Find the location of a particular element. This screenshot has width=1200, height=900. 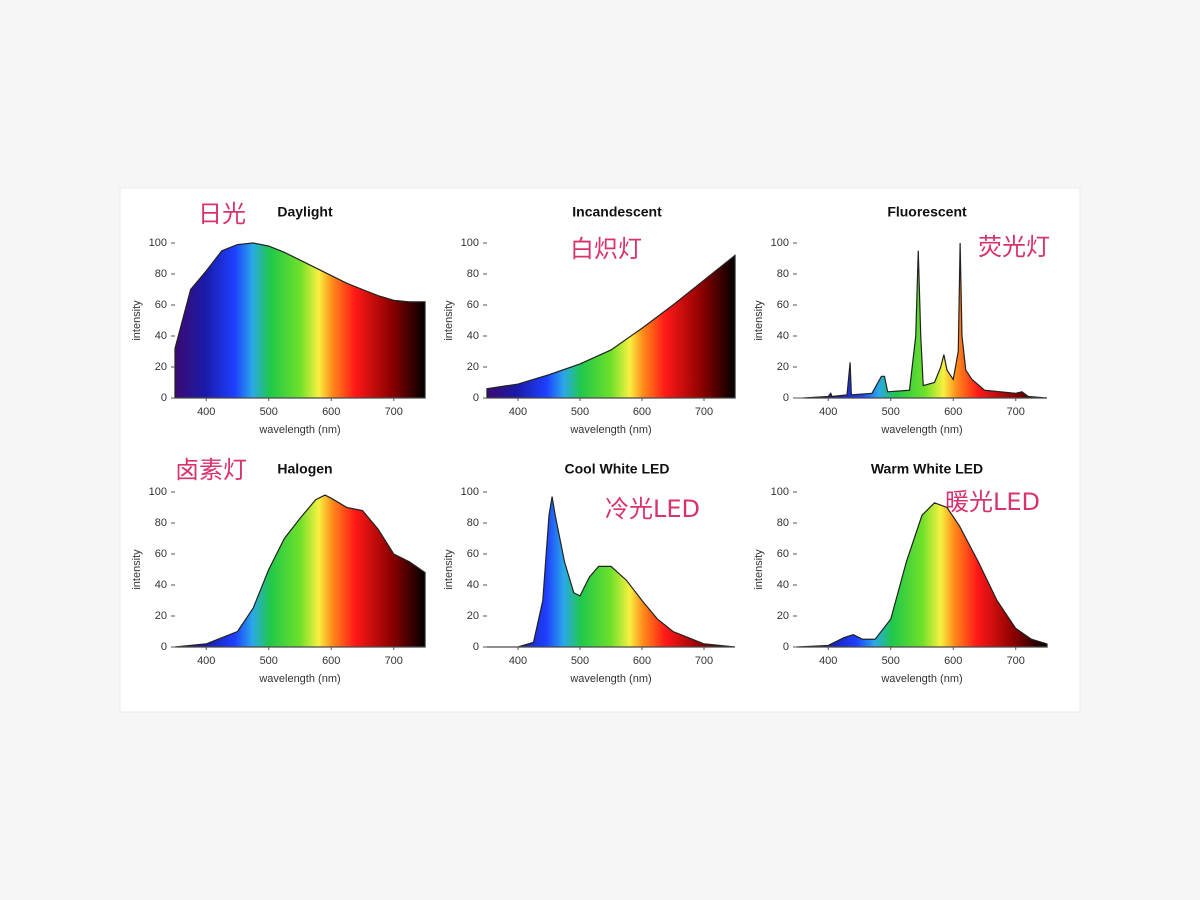

chart-title: Halogen is located at coordinates (304, 469).